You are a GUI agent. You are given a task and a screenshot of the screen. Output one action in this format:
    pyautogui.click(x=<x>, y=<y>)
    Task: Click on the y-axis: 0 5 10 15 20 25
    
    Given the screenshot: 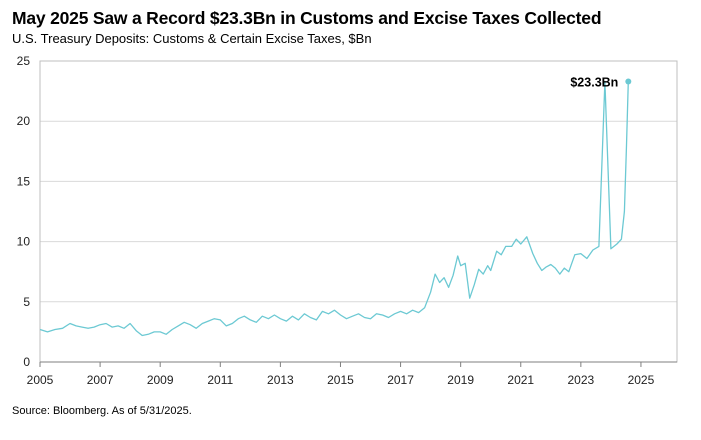 What is the action you would take?
    pyautogui.click(x=24, y=211)
    